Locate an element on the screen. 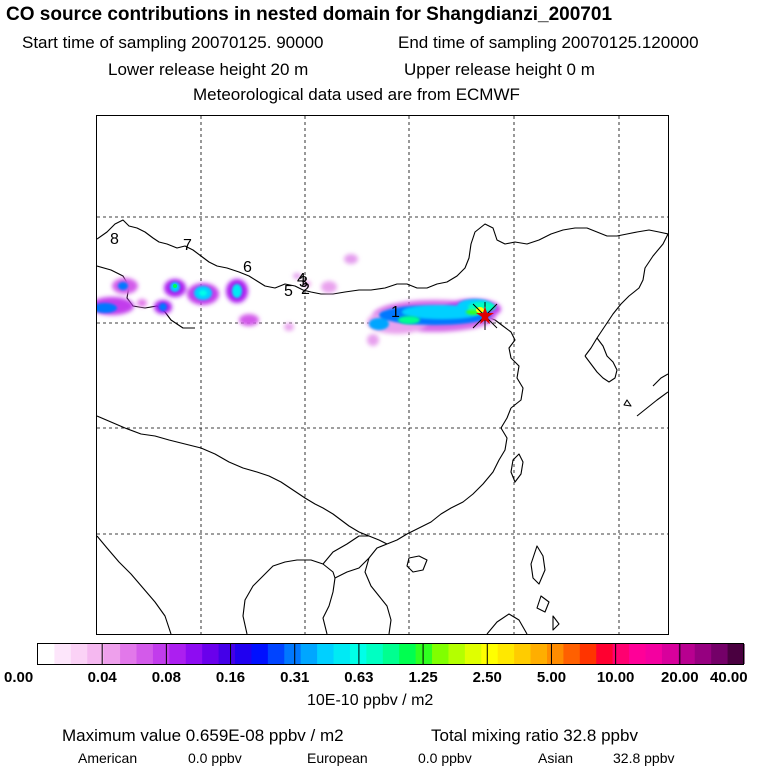  japan-kyushu is located at coordinates (660, 380).